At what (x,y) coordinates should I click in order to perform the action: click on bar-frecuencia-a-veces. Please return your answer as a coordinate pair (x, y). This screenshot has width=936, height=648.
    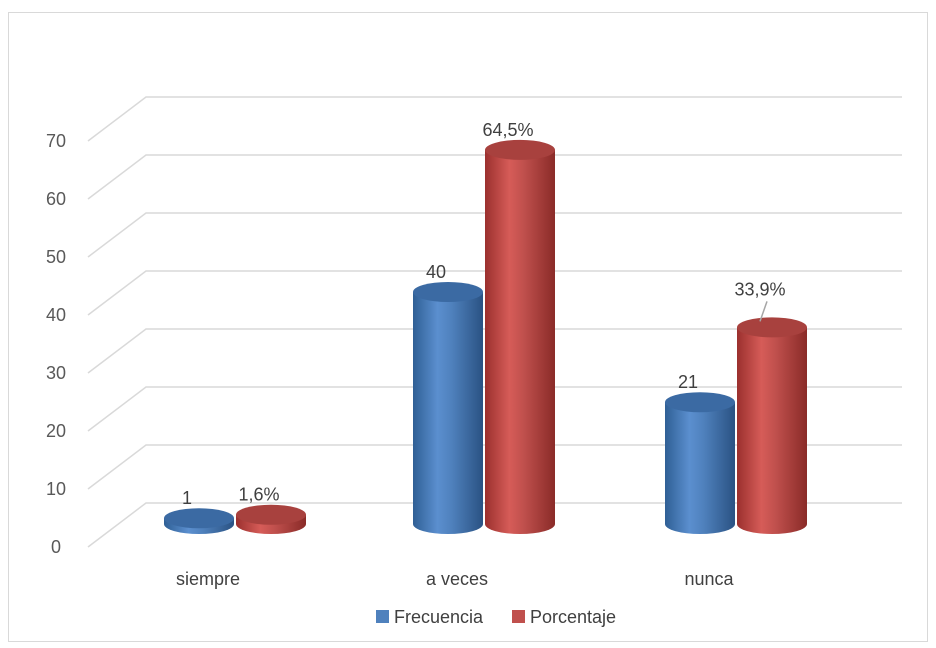
    Looking at the image, I should click on (448, 408).